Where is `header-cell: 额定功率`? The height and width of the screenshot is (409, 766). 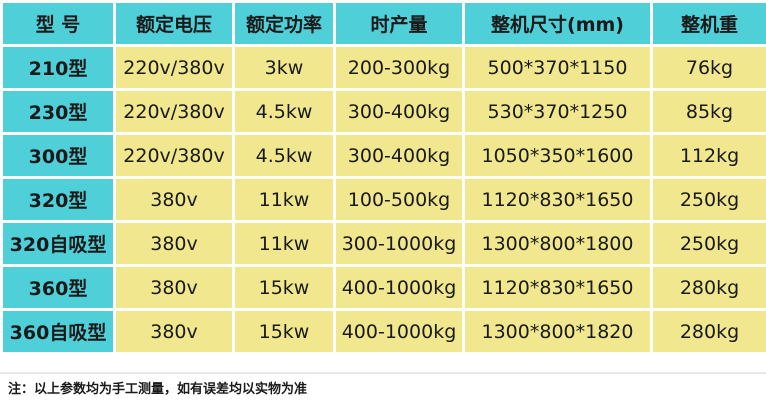
header-cell: 额定功率 is located at coordinates (284, 23).